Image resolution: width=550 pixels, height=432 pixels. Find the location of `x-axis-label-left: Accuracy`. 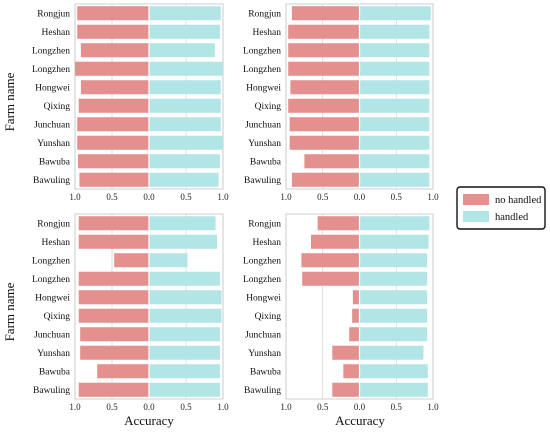

x-axis-label-left: Accuracy is located at coordinates (149, 420).